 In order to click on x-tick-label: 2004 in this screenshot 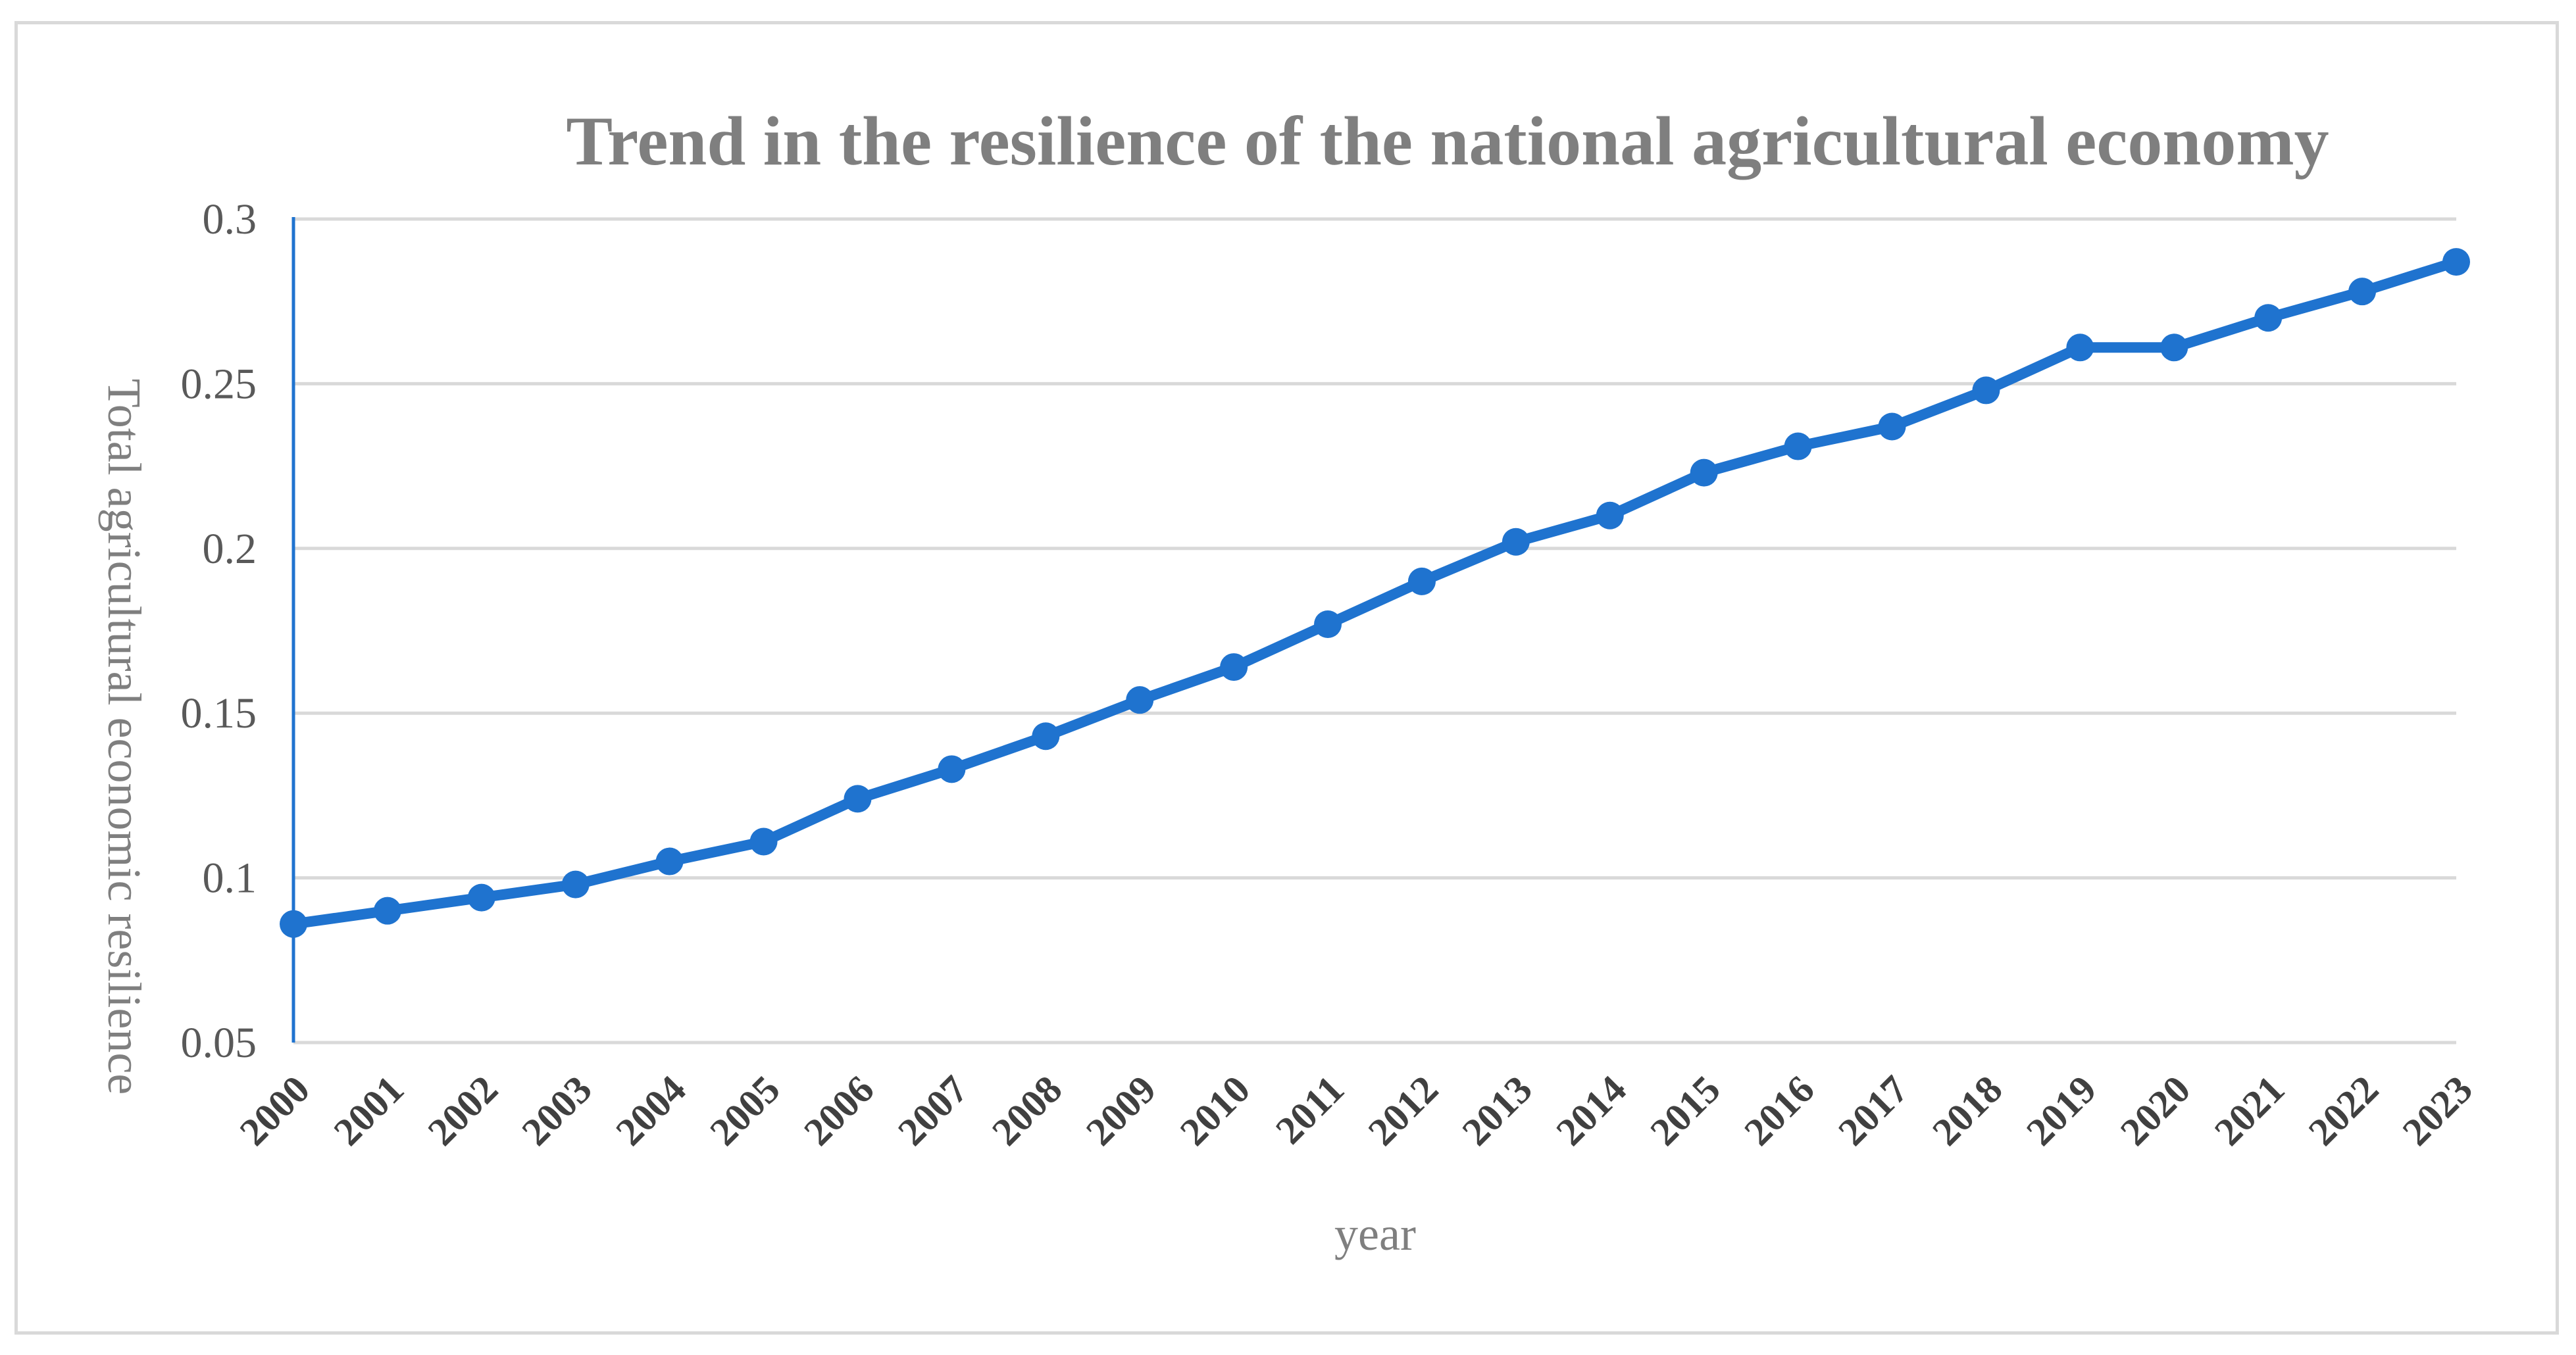, I will do `click(650, 1111)`.